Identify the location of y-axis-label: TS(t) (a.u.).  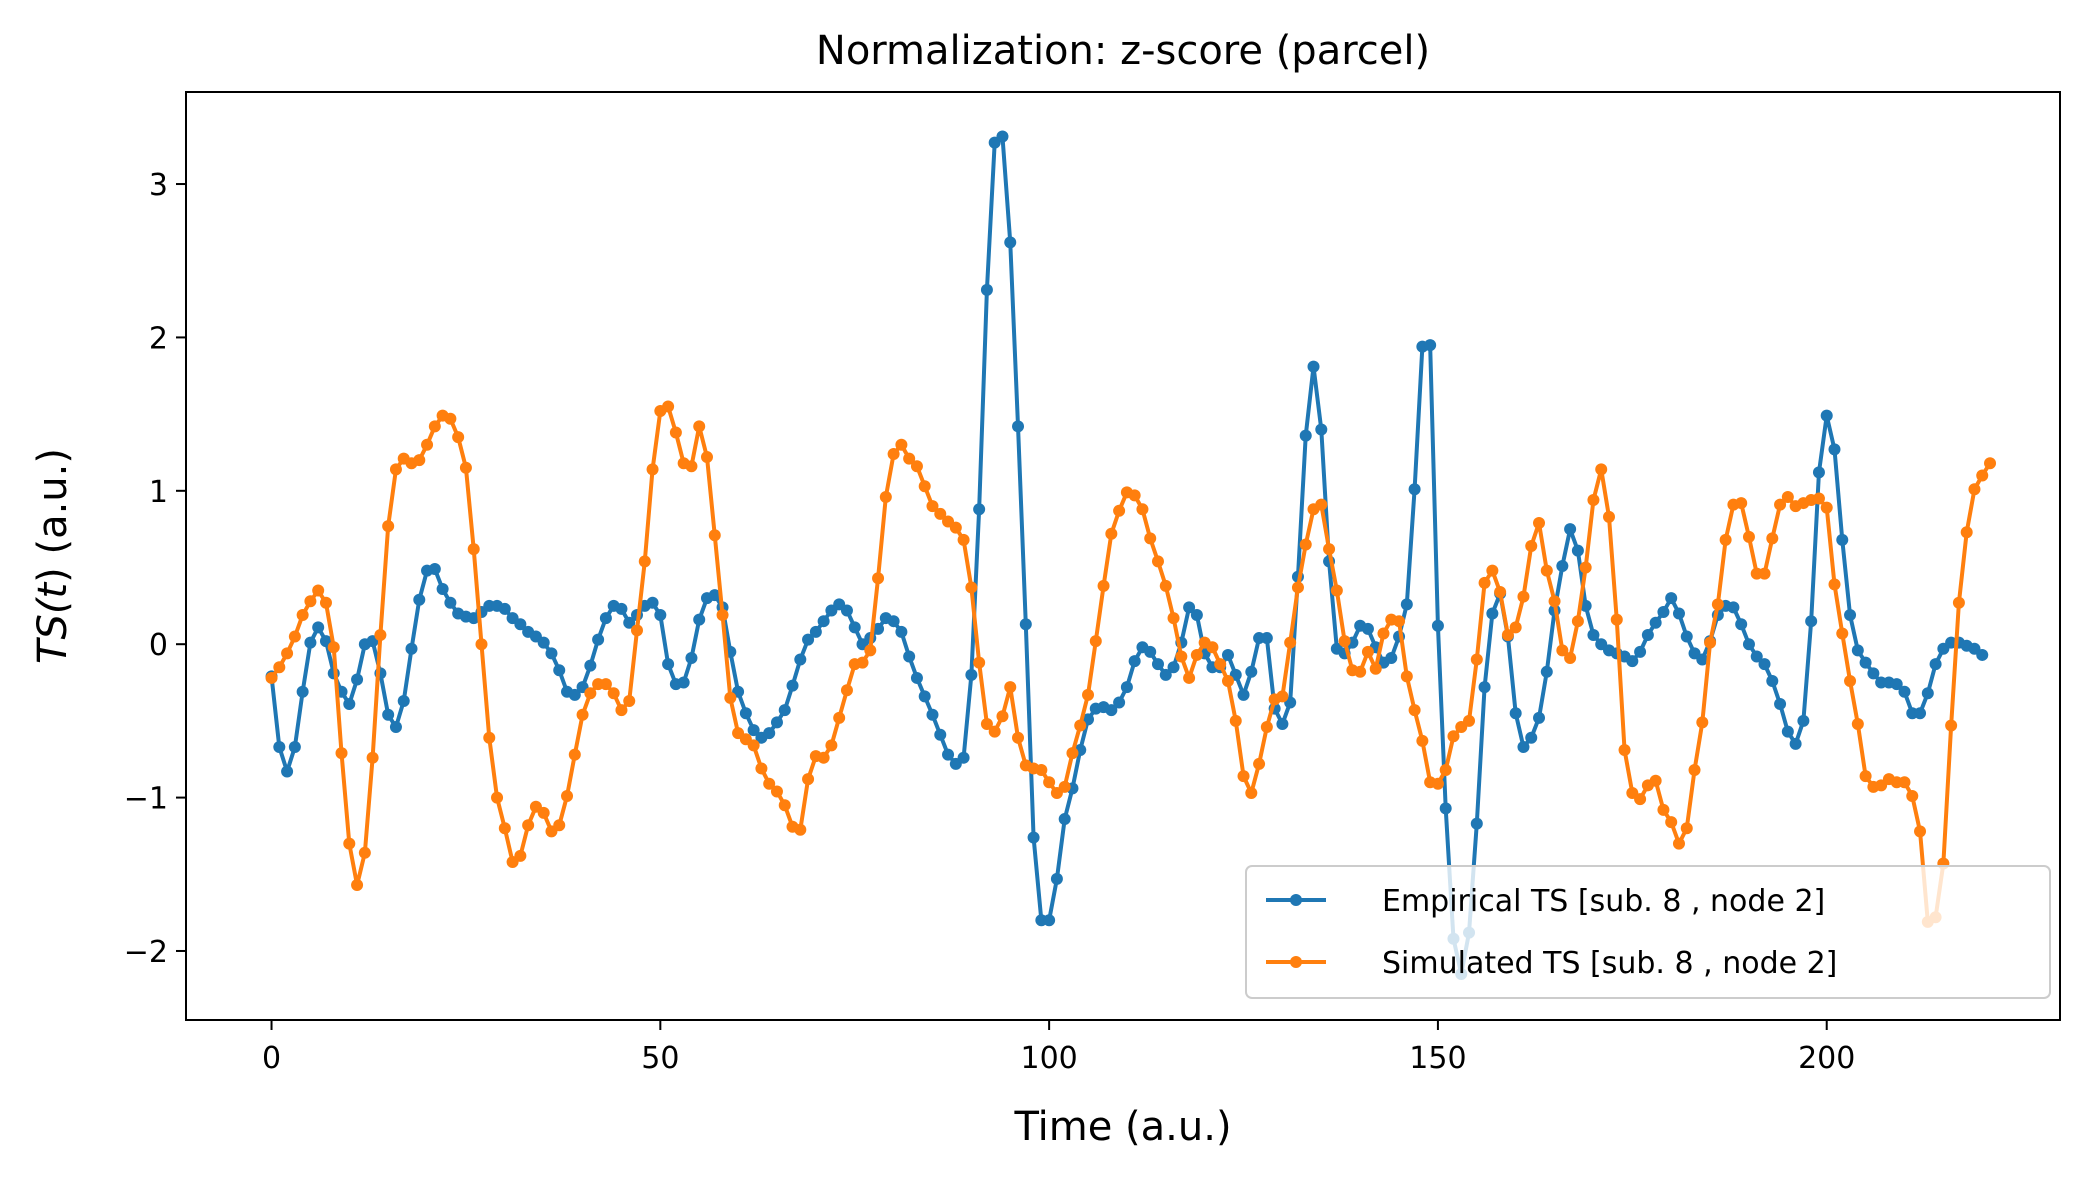
(53, 556).